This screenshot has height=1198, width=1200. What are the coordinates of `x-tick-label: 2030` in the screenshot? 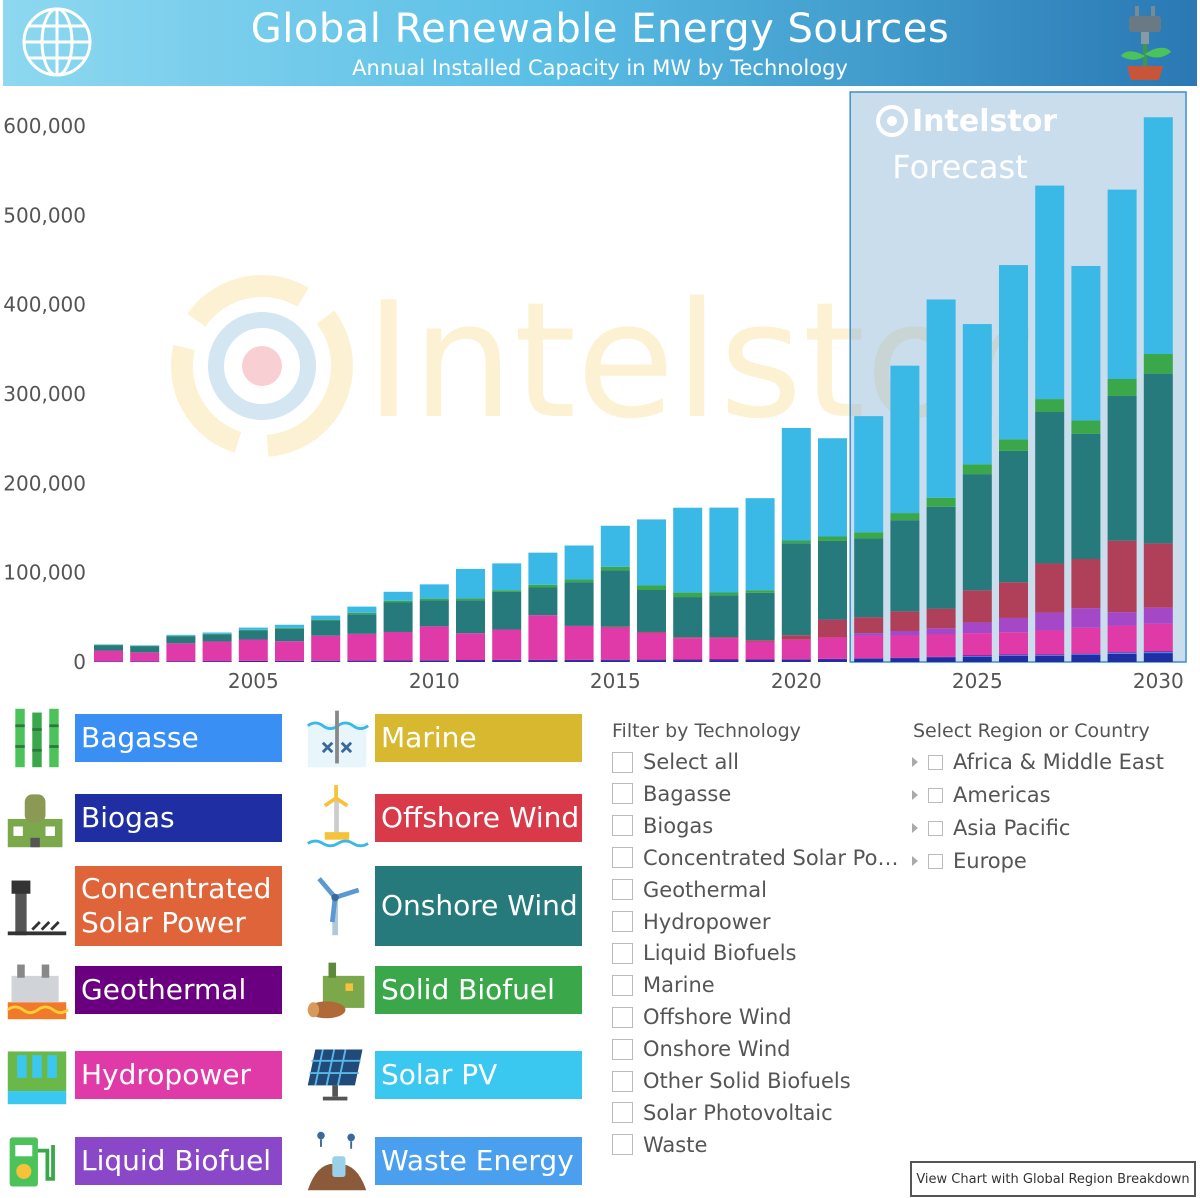 It's located at (1158, 681).